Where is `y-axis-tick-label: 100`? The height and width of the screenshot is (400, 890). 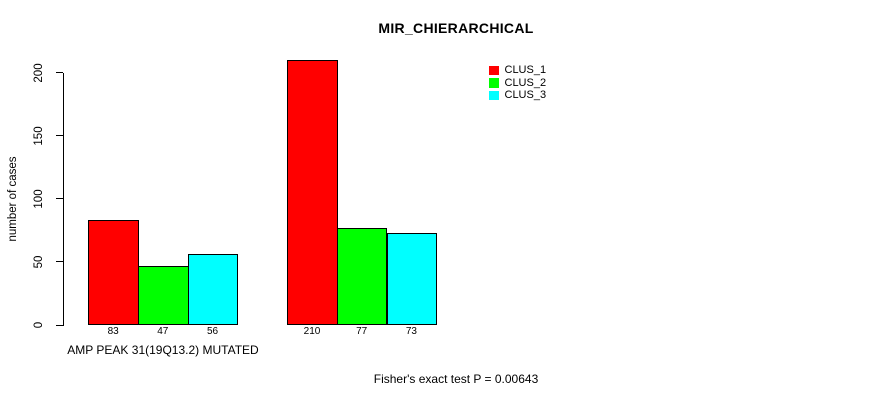
y-axis-tick-label: 100 is located at coordinates (39, 199).